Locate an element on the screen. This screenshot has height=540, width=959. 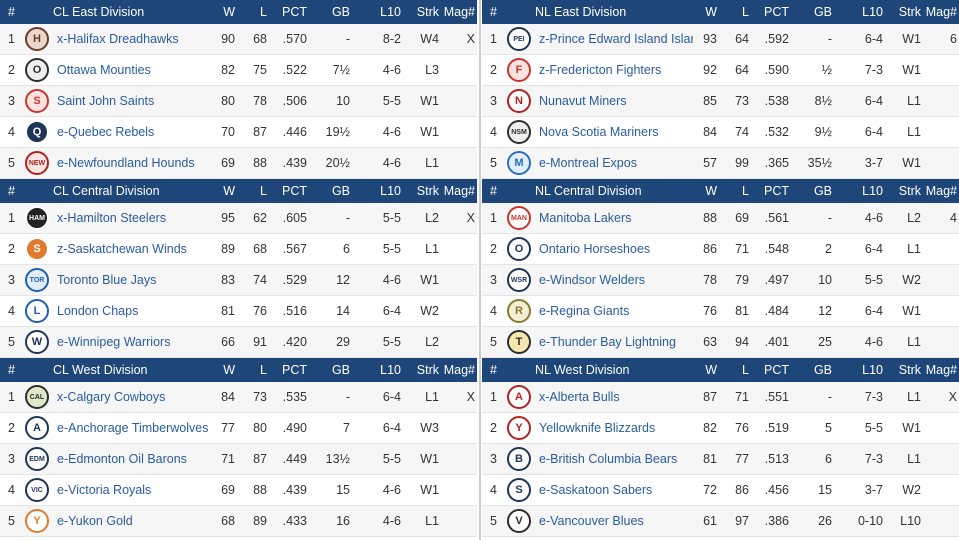
rank-cell: 3 is located at coordinates (493, 459).